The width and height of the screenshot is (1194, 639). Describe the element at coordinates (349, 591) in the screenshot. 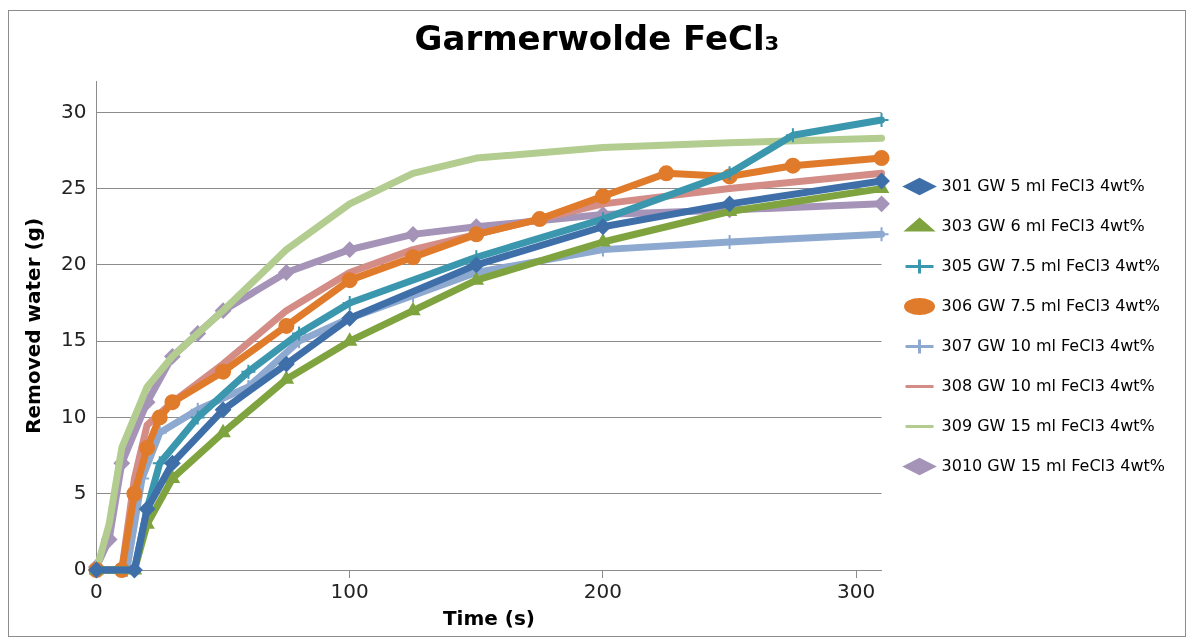

I see `x-tick-label: 100` at that location.